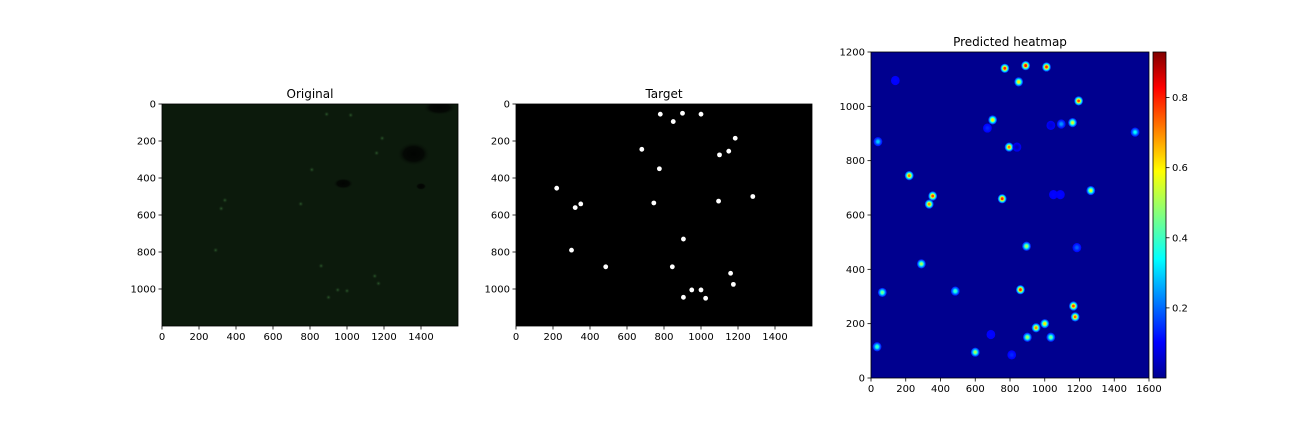  I want to click on target-image, so click(664, 215).